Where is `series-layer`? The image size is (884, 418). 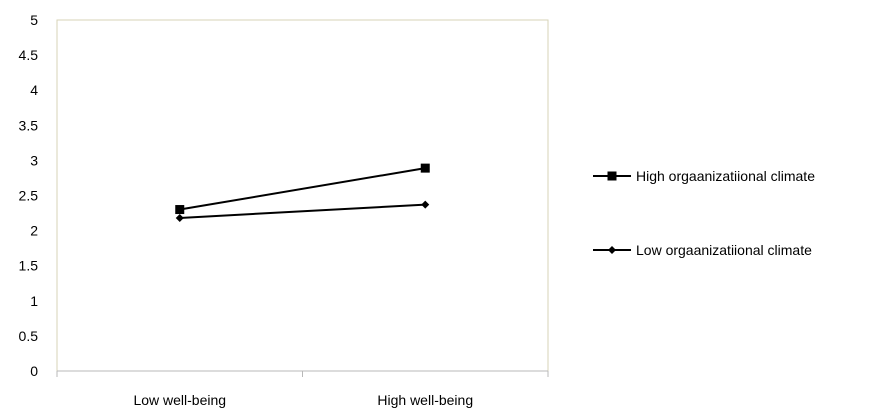
series-layer is located at coordinates (302, 192).